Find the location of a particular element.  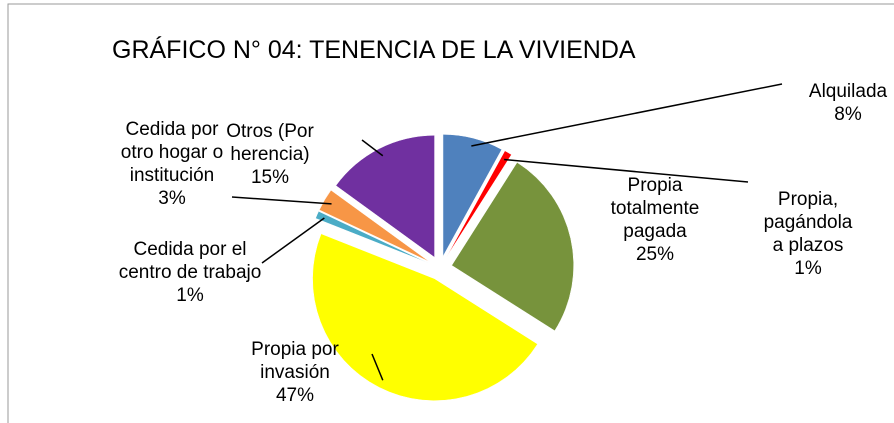

category-label: Cedida por otro hogar o institución is located at coordinates (172, 152).